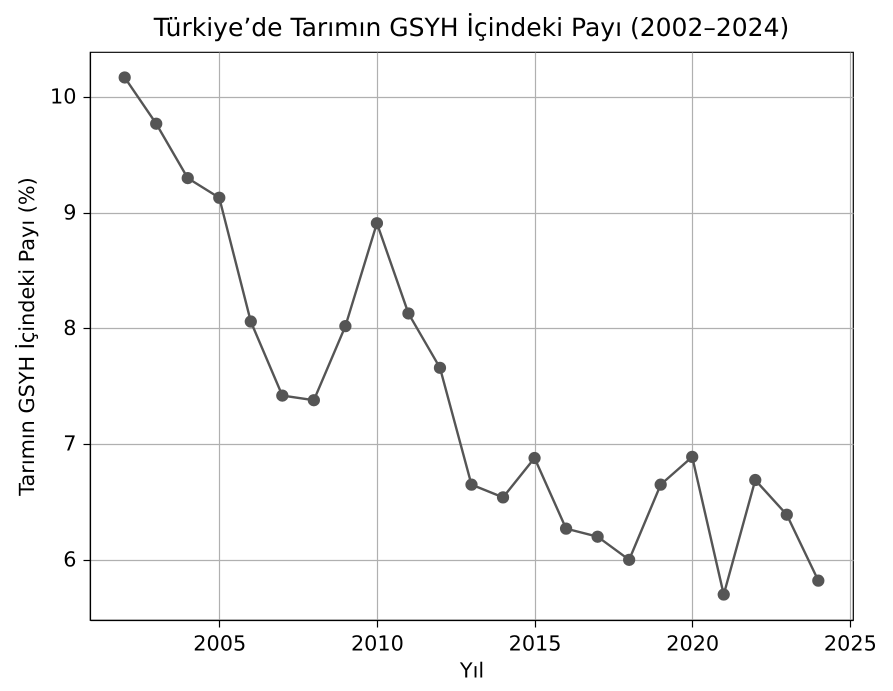 The height and width of the screenshot is (691, 893). What do you see at coordinates (219, 644) in the screenshot?
I see `x-tick-label: 2005` at bounding box center [219, 644].